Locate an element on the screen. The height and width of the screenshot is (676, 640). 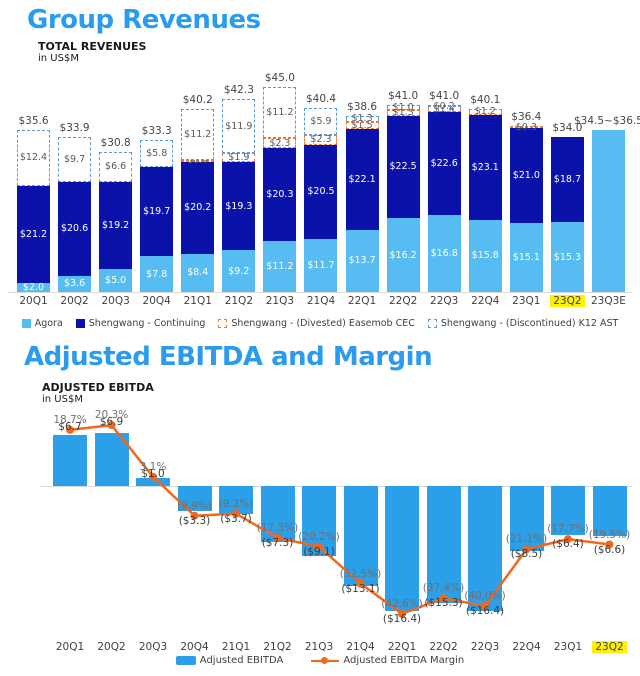
segment-value-label: $5.9 is located at coordinates (321, 121).